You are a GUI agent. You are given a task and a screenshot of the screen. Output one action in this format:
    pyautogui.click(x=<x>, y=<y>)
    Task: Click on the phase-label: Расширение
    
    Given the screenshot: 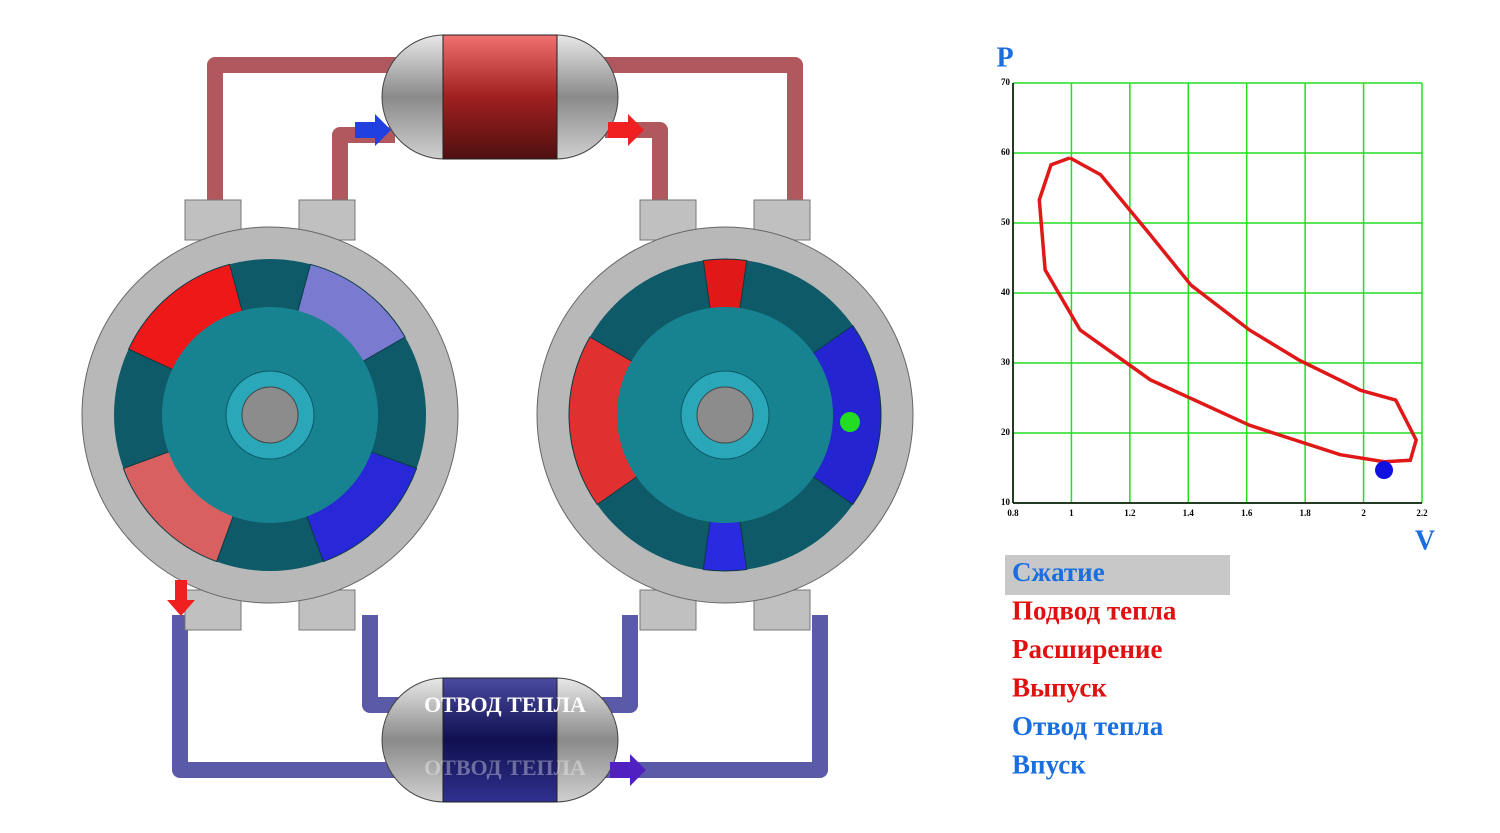 What is the action you would take?
    pyautogui.click(x=1087, y=649)
    